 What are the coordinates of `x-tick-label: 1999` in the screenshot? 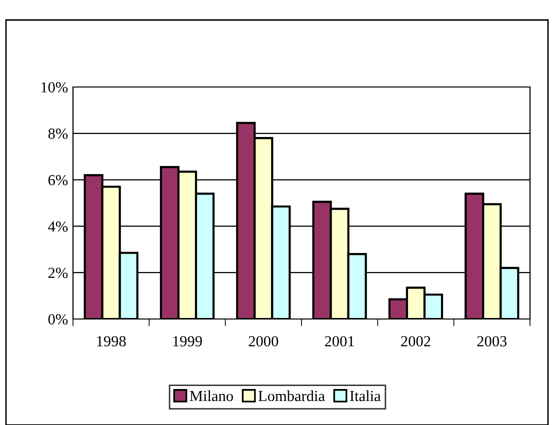 It's located at (187, 341).